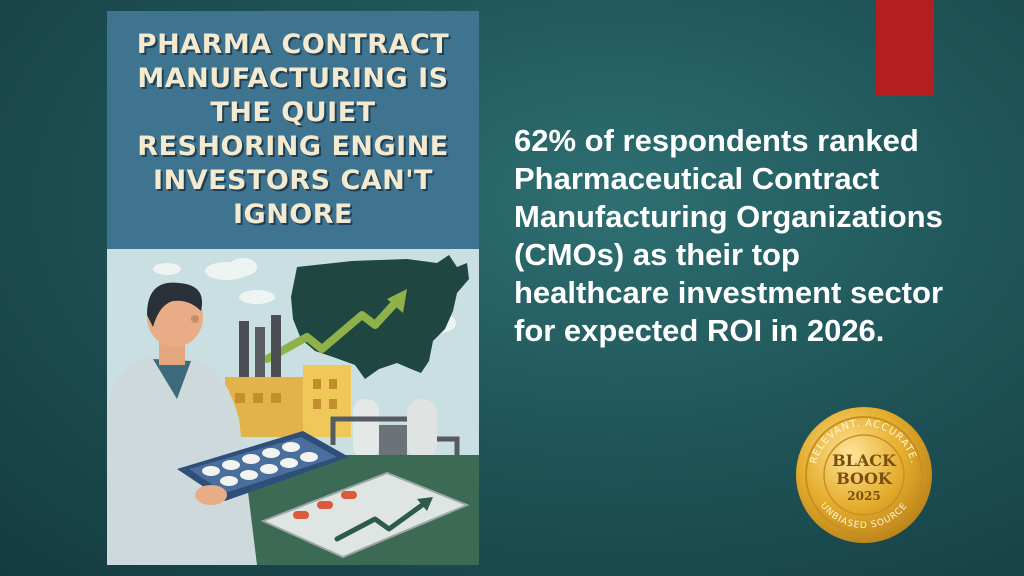 The height and width of the screenshot is (576, 1024). What do you see at coordinates (699, 330) in the screenshot?
I see `headline-line: for expected ROI in 2026.` at bounding box center [699, 330].